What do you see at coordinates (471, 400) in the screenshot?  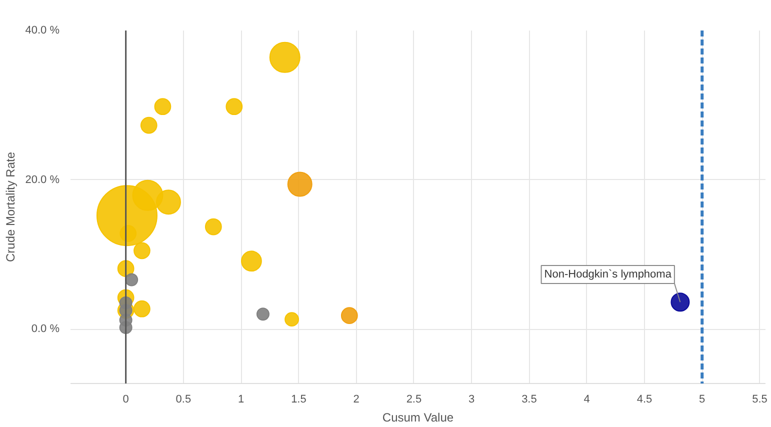 I see `x-tick-label: 3` at bounding box center [471, 400].